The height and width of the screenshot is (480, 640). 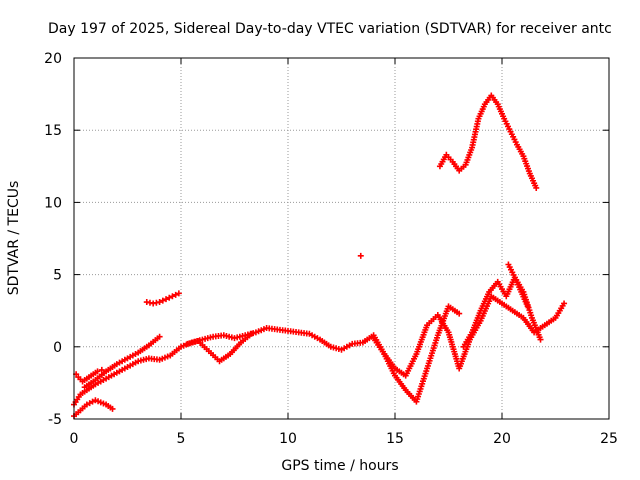 I want to click on y-axis-label: SDTVAR / TECUs, so click(x=14, y=238).